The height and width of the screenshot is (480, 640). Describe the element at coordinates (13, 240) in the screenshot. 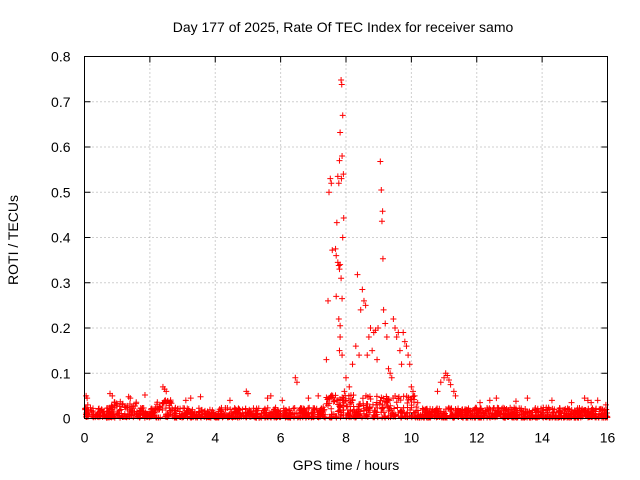

I see `y-axis-label: ROTI / TECUs` at that location.